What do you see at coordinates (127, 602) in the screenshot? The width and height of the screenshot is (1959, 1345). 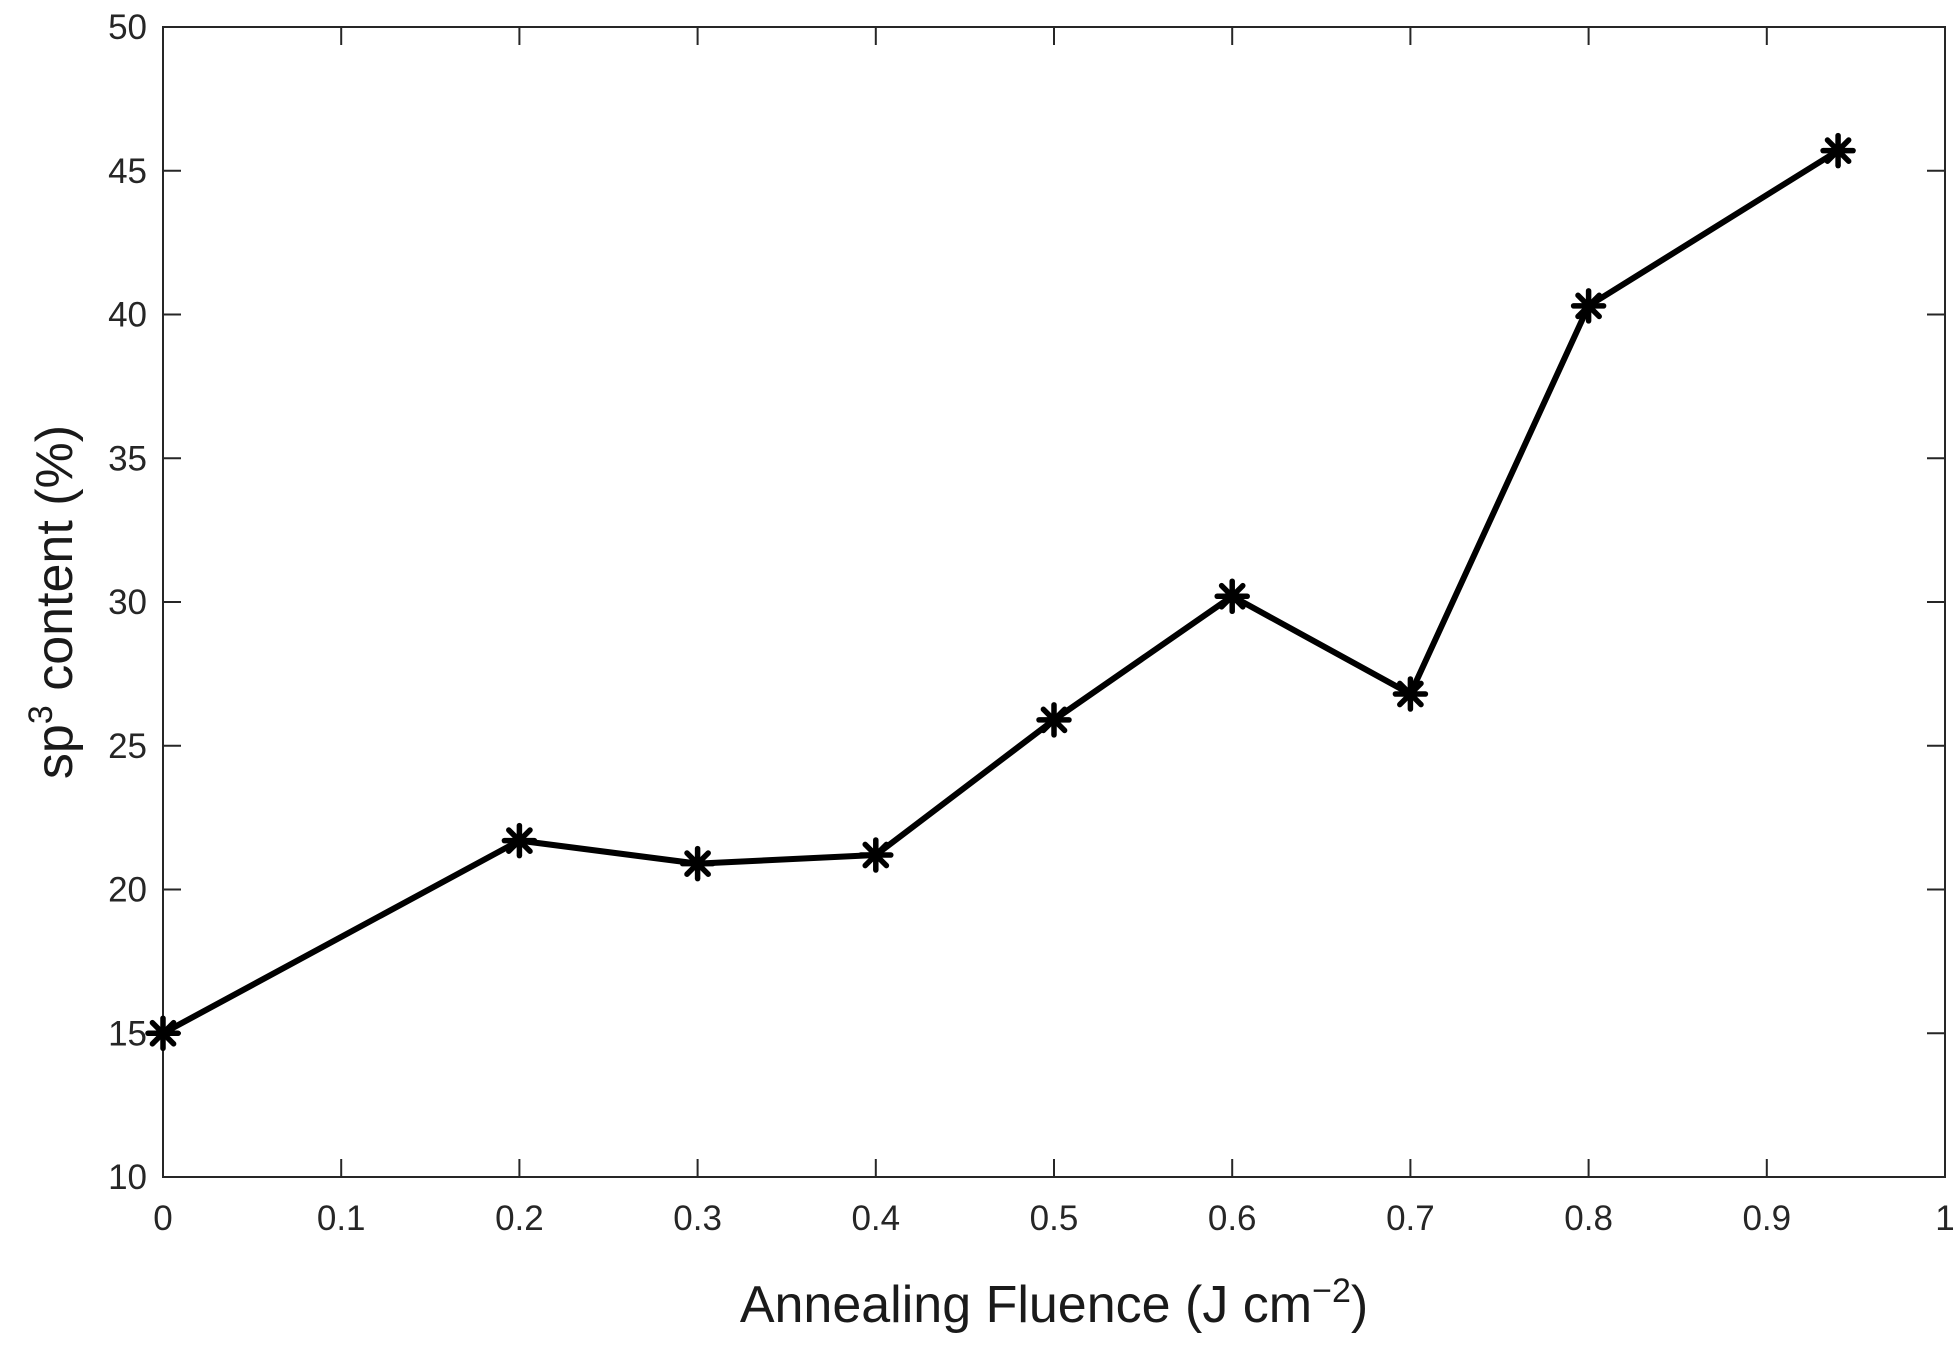 I see `y-tick-label: 30` at bounding box center [127, 602].